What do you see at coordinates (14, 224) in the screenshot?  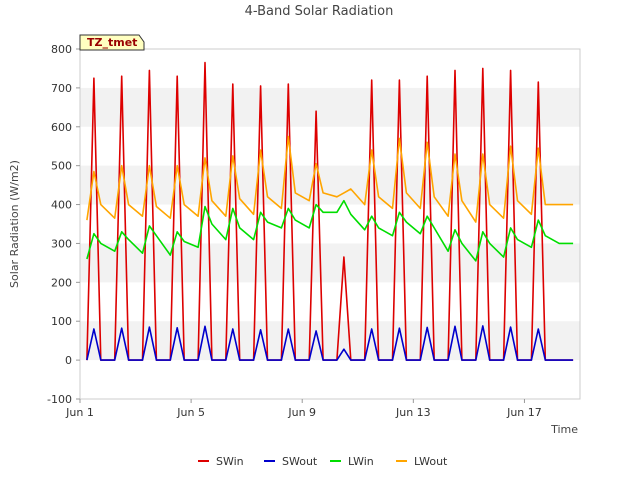 I see `y-axis-label: Solar Radiation (W/m2)` at bounding box center [14, 224].